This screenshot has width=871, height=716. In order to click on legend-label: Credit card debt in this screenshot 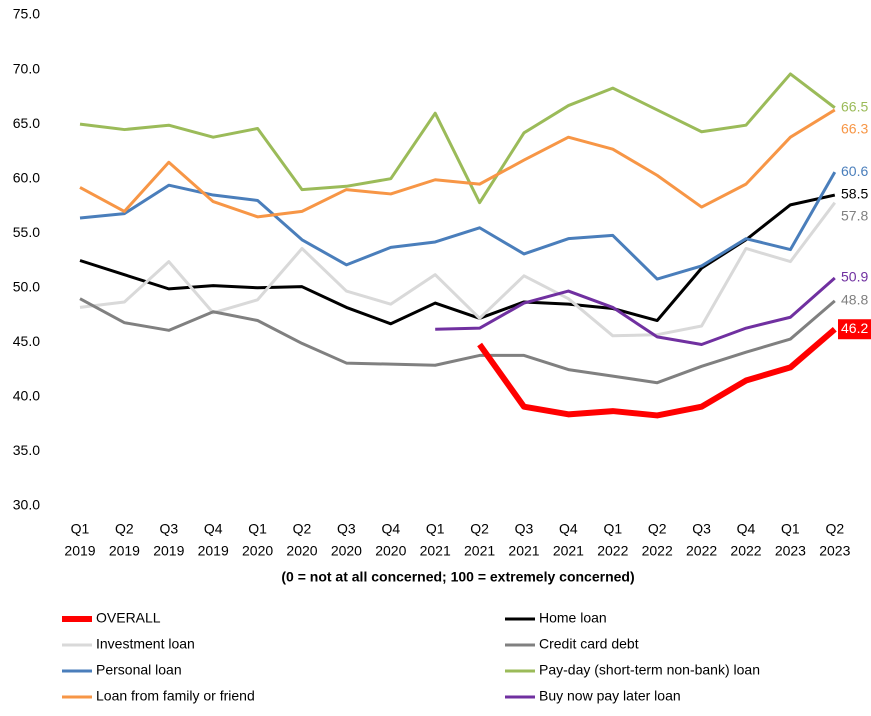, I will do `click(589, 644)`.